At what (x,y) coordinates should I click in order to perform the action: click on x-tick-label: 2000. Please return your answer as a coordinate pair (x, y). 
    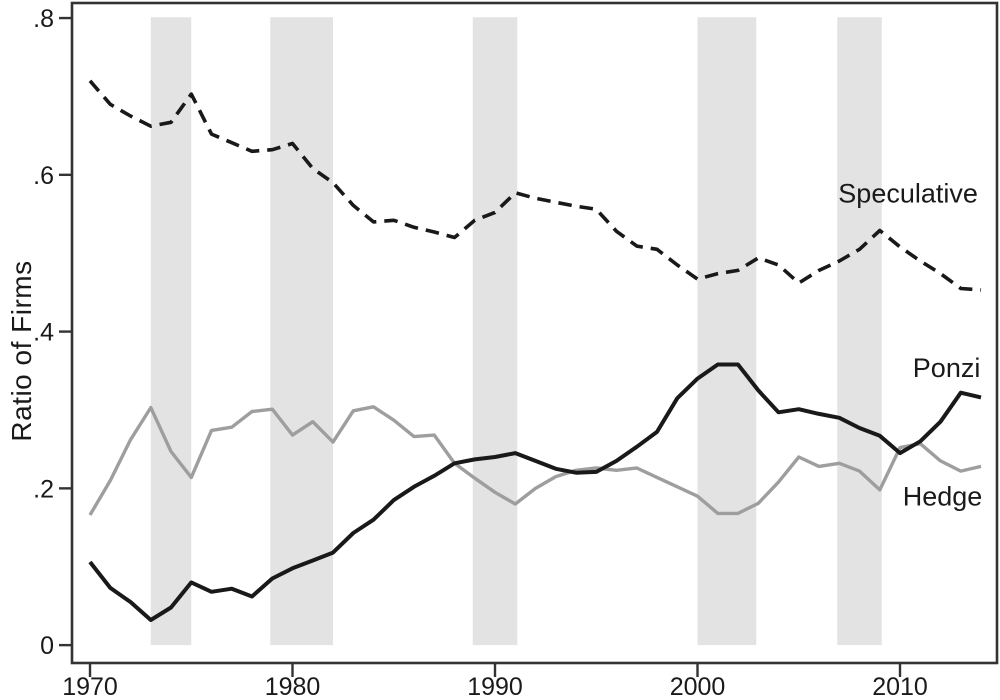
    Looking at the image, I should click on (698, 686).